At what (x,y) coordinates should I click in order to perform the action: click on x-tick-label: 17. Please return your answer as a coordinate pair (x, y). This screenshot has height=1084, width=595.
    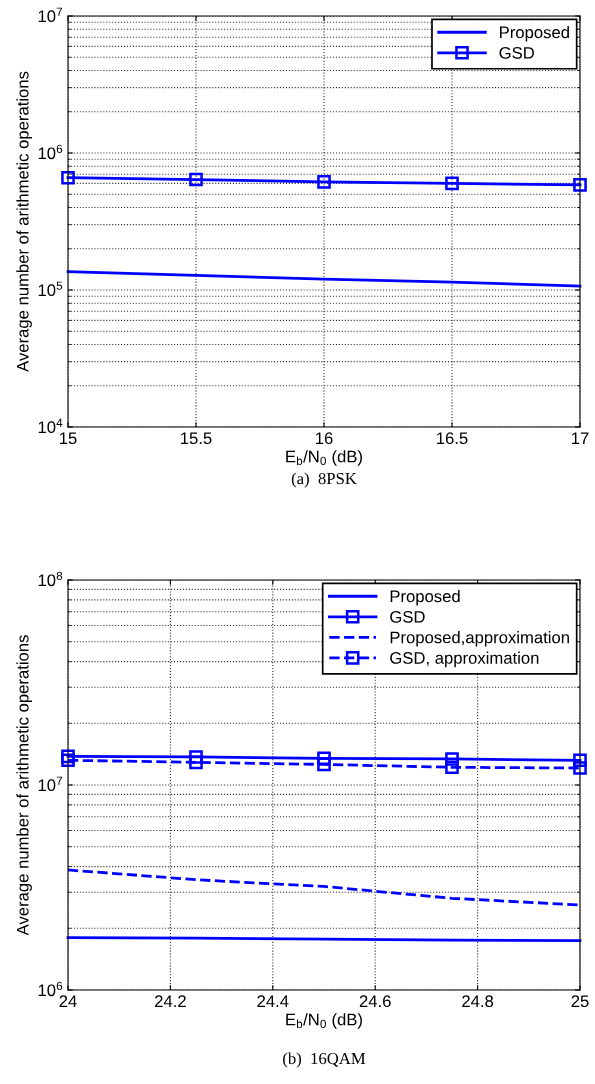
    Looking at the image, I should click on (580, 438).